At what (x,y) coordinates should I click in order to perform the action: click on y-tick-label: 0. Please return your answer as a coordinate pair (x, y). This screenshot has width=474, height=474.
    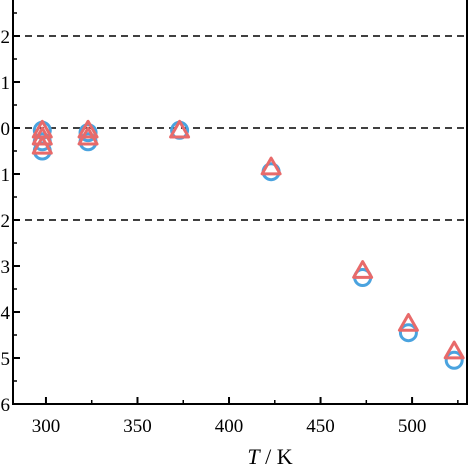
    Looking at the image, I should click on (6, 129).